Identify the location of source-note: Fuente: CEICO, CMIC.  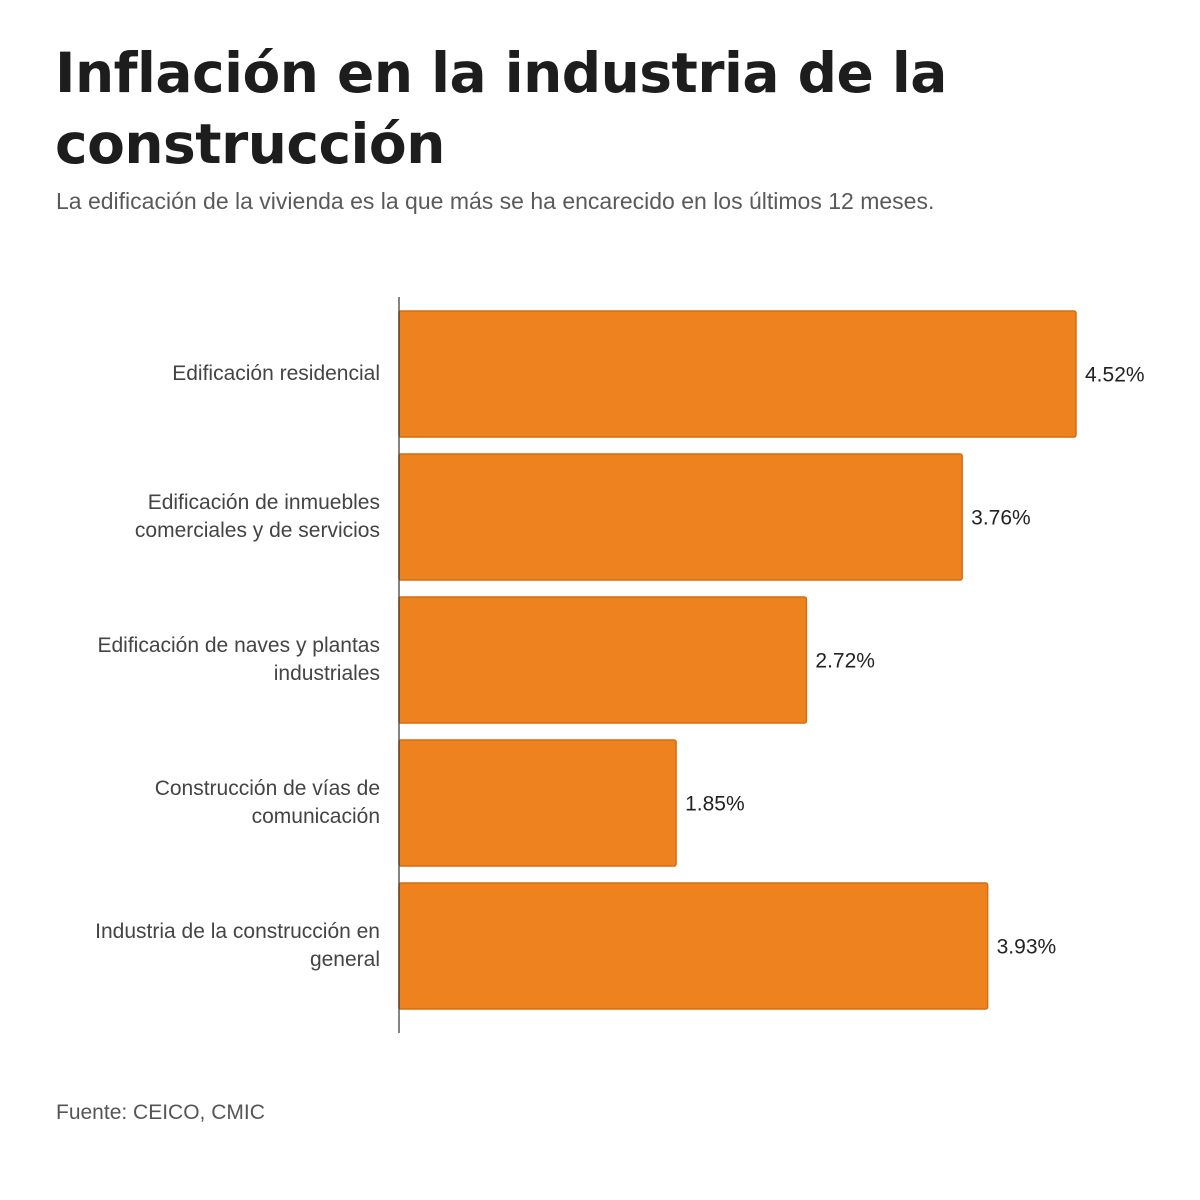
(160, 1112).